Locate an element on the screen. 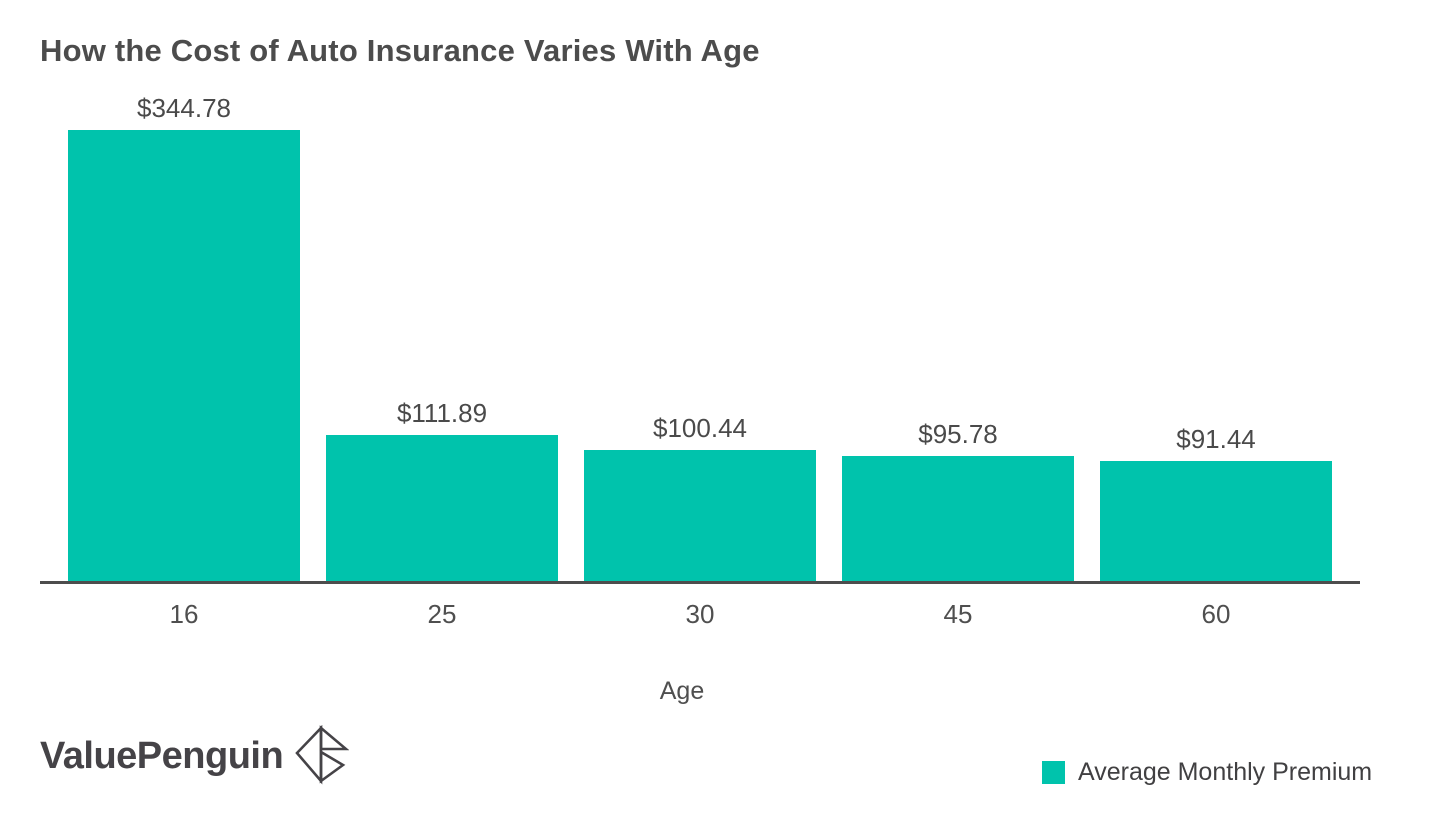  bar-value-label: $111.89 is located at coordinates (442, 413).